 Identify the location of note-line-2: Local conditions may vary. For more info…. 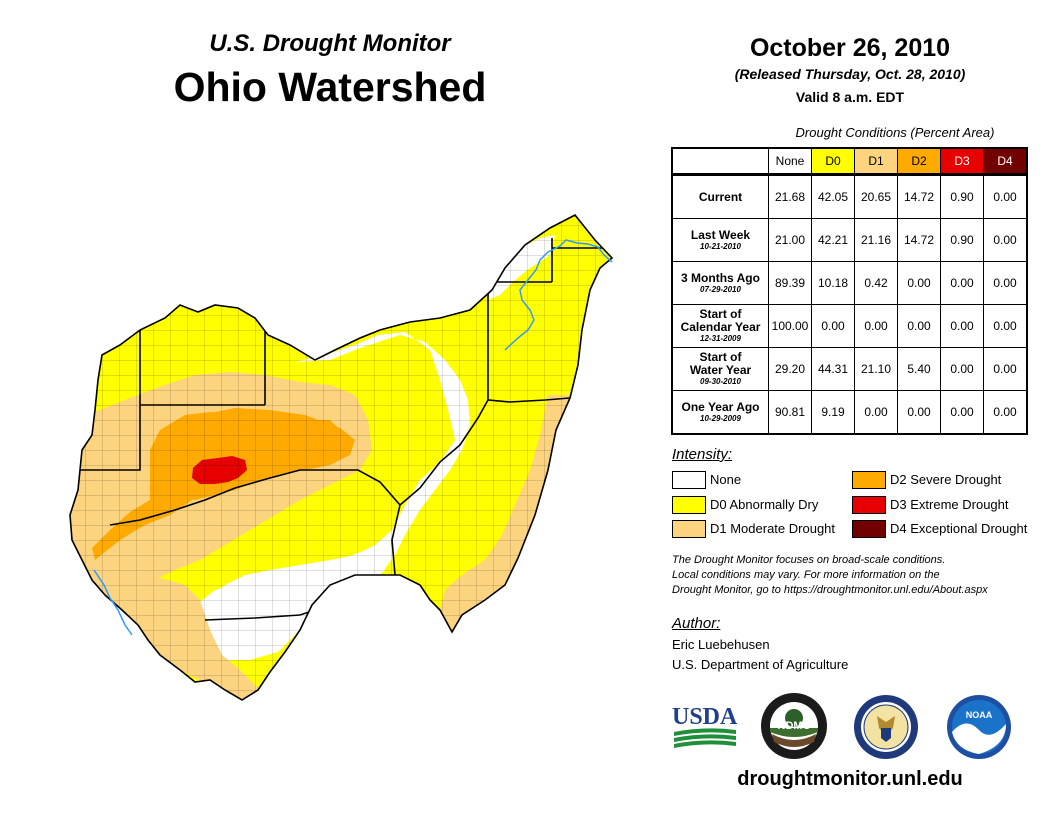
(806, 575).